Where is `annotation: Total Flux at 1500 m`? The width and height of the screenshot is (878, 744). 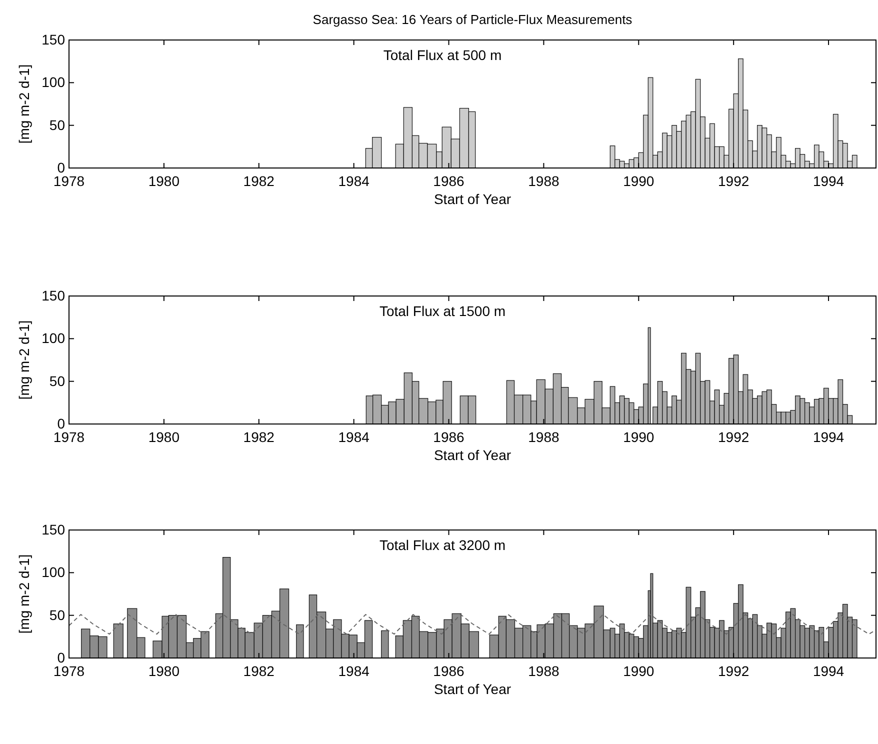 annotation: Total Flux at 1500 m is located at coordinates (442, 311).